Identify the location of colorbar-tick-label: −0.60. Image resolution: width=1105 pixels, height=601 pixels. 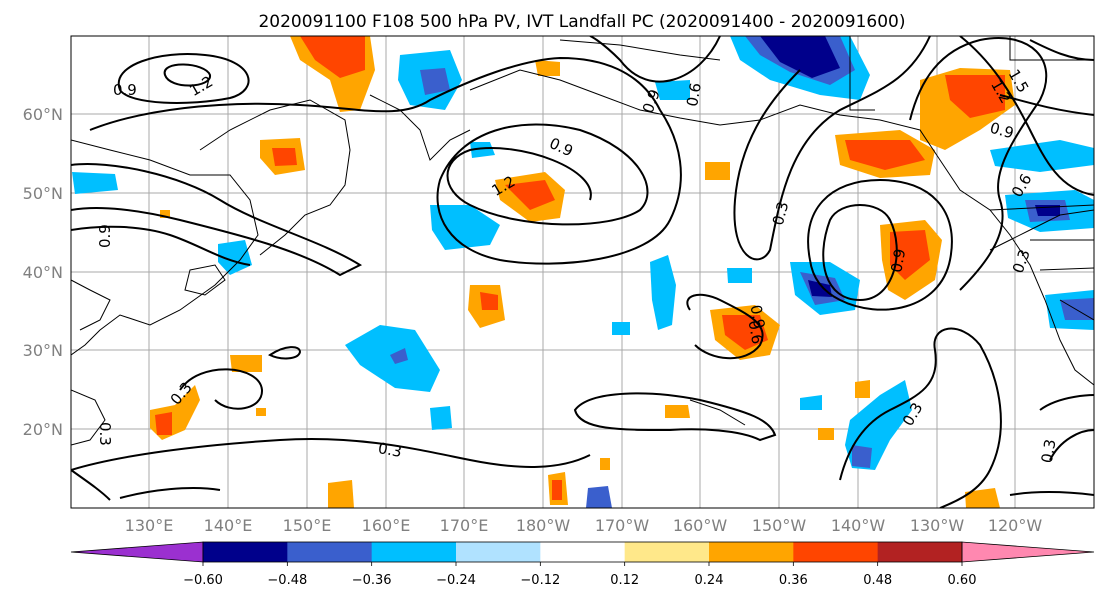
(203, 580).